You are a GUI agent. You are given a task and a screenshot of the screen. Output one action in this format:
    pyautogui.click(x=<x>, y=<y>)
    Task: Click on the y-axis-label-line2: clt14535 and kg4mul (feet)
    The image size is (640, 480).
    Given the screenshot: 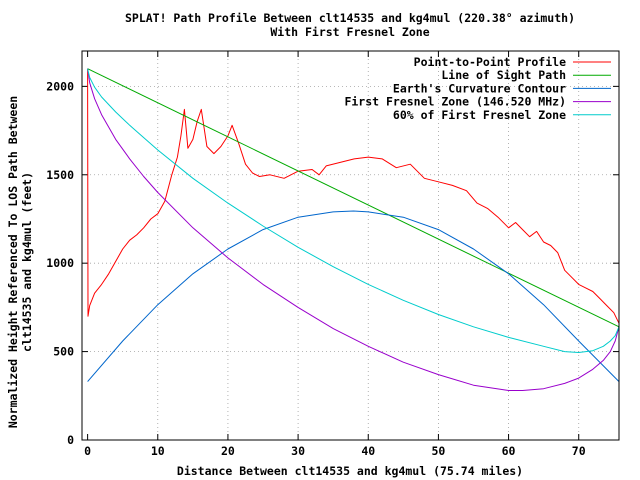 What is the action you would take?
    pyautogui.click(x=27, y=262)
    